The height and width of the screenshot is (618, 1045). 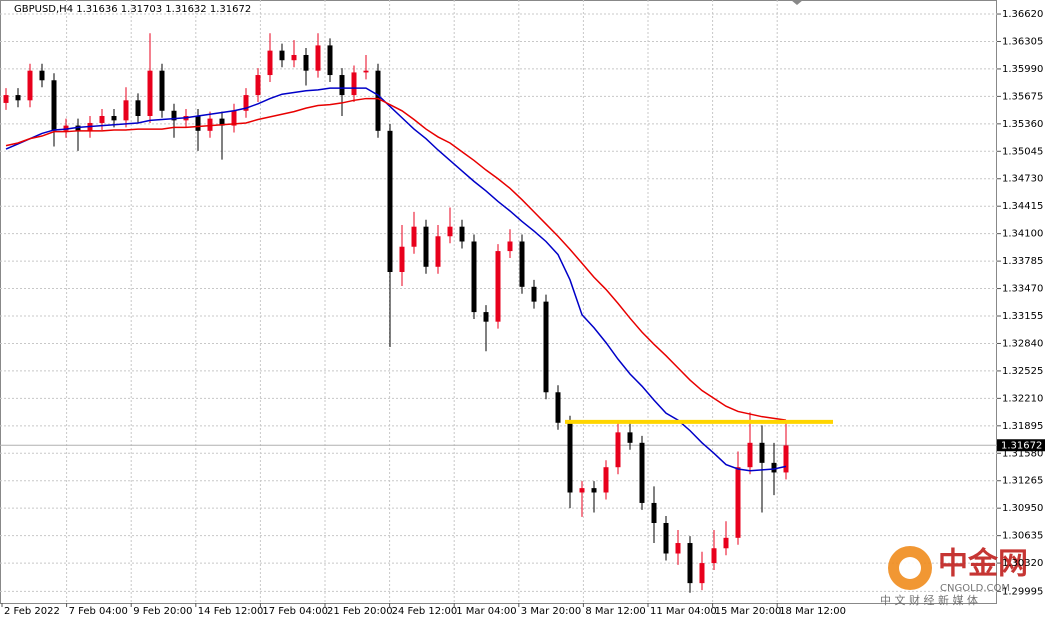 What do you see at coordinates (615, 611) in the screenshot?
I see `x-tick-label: 8 Mar 12:00` at bounding box center [615, 611].